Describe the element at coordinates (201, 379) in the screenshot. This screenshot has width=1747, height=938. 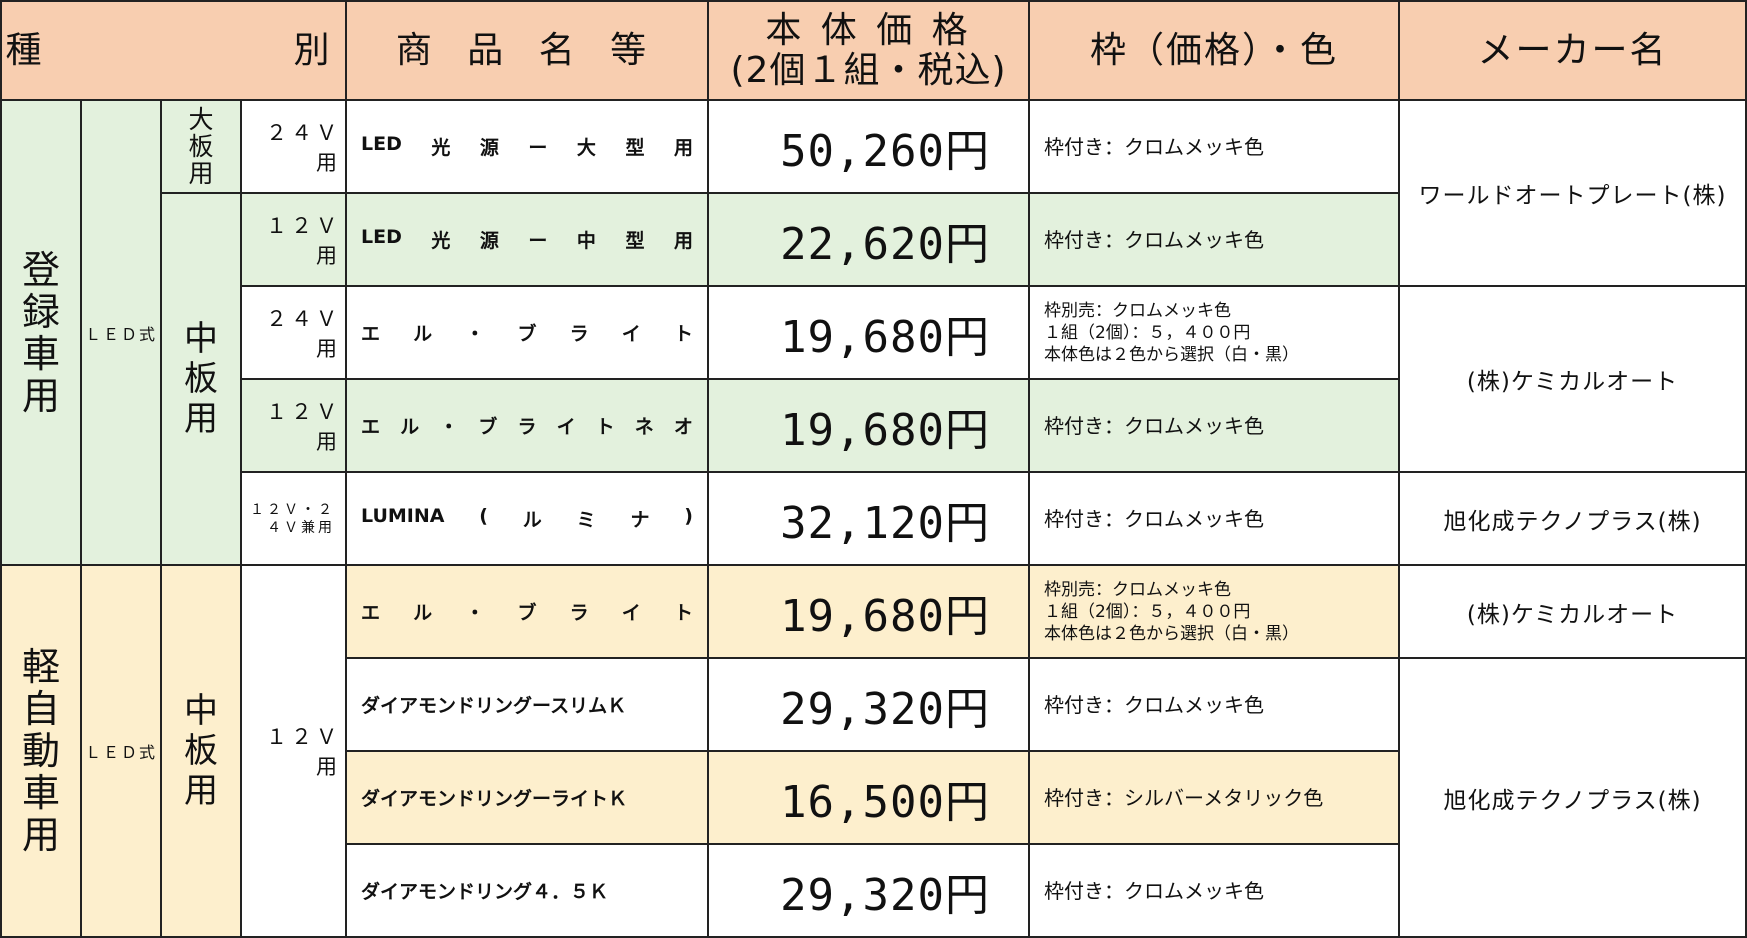
I see `plate-size-medium-registered: 中板用` at that location.